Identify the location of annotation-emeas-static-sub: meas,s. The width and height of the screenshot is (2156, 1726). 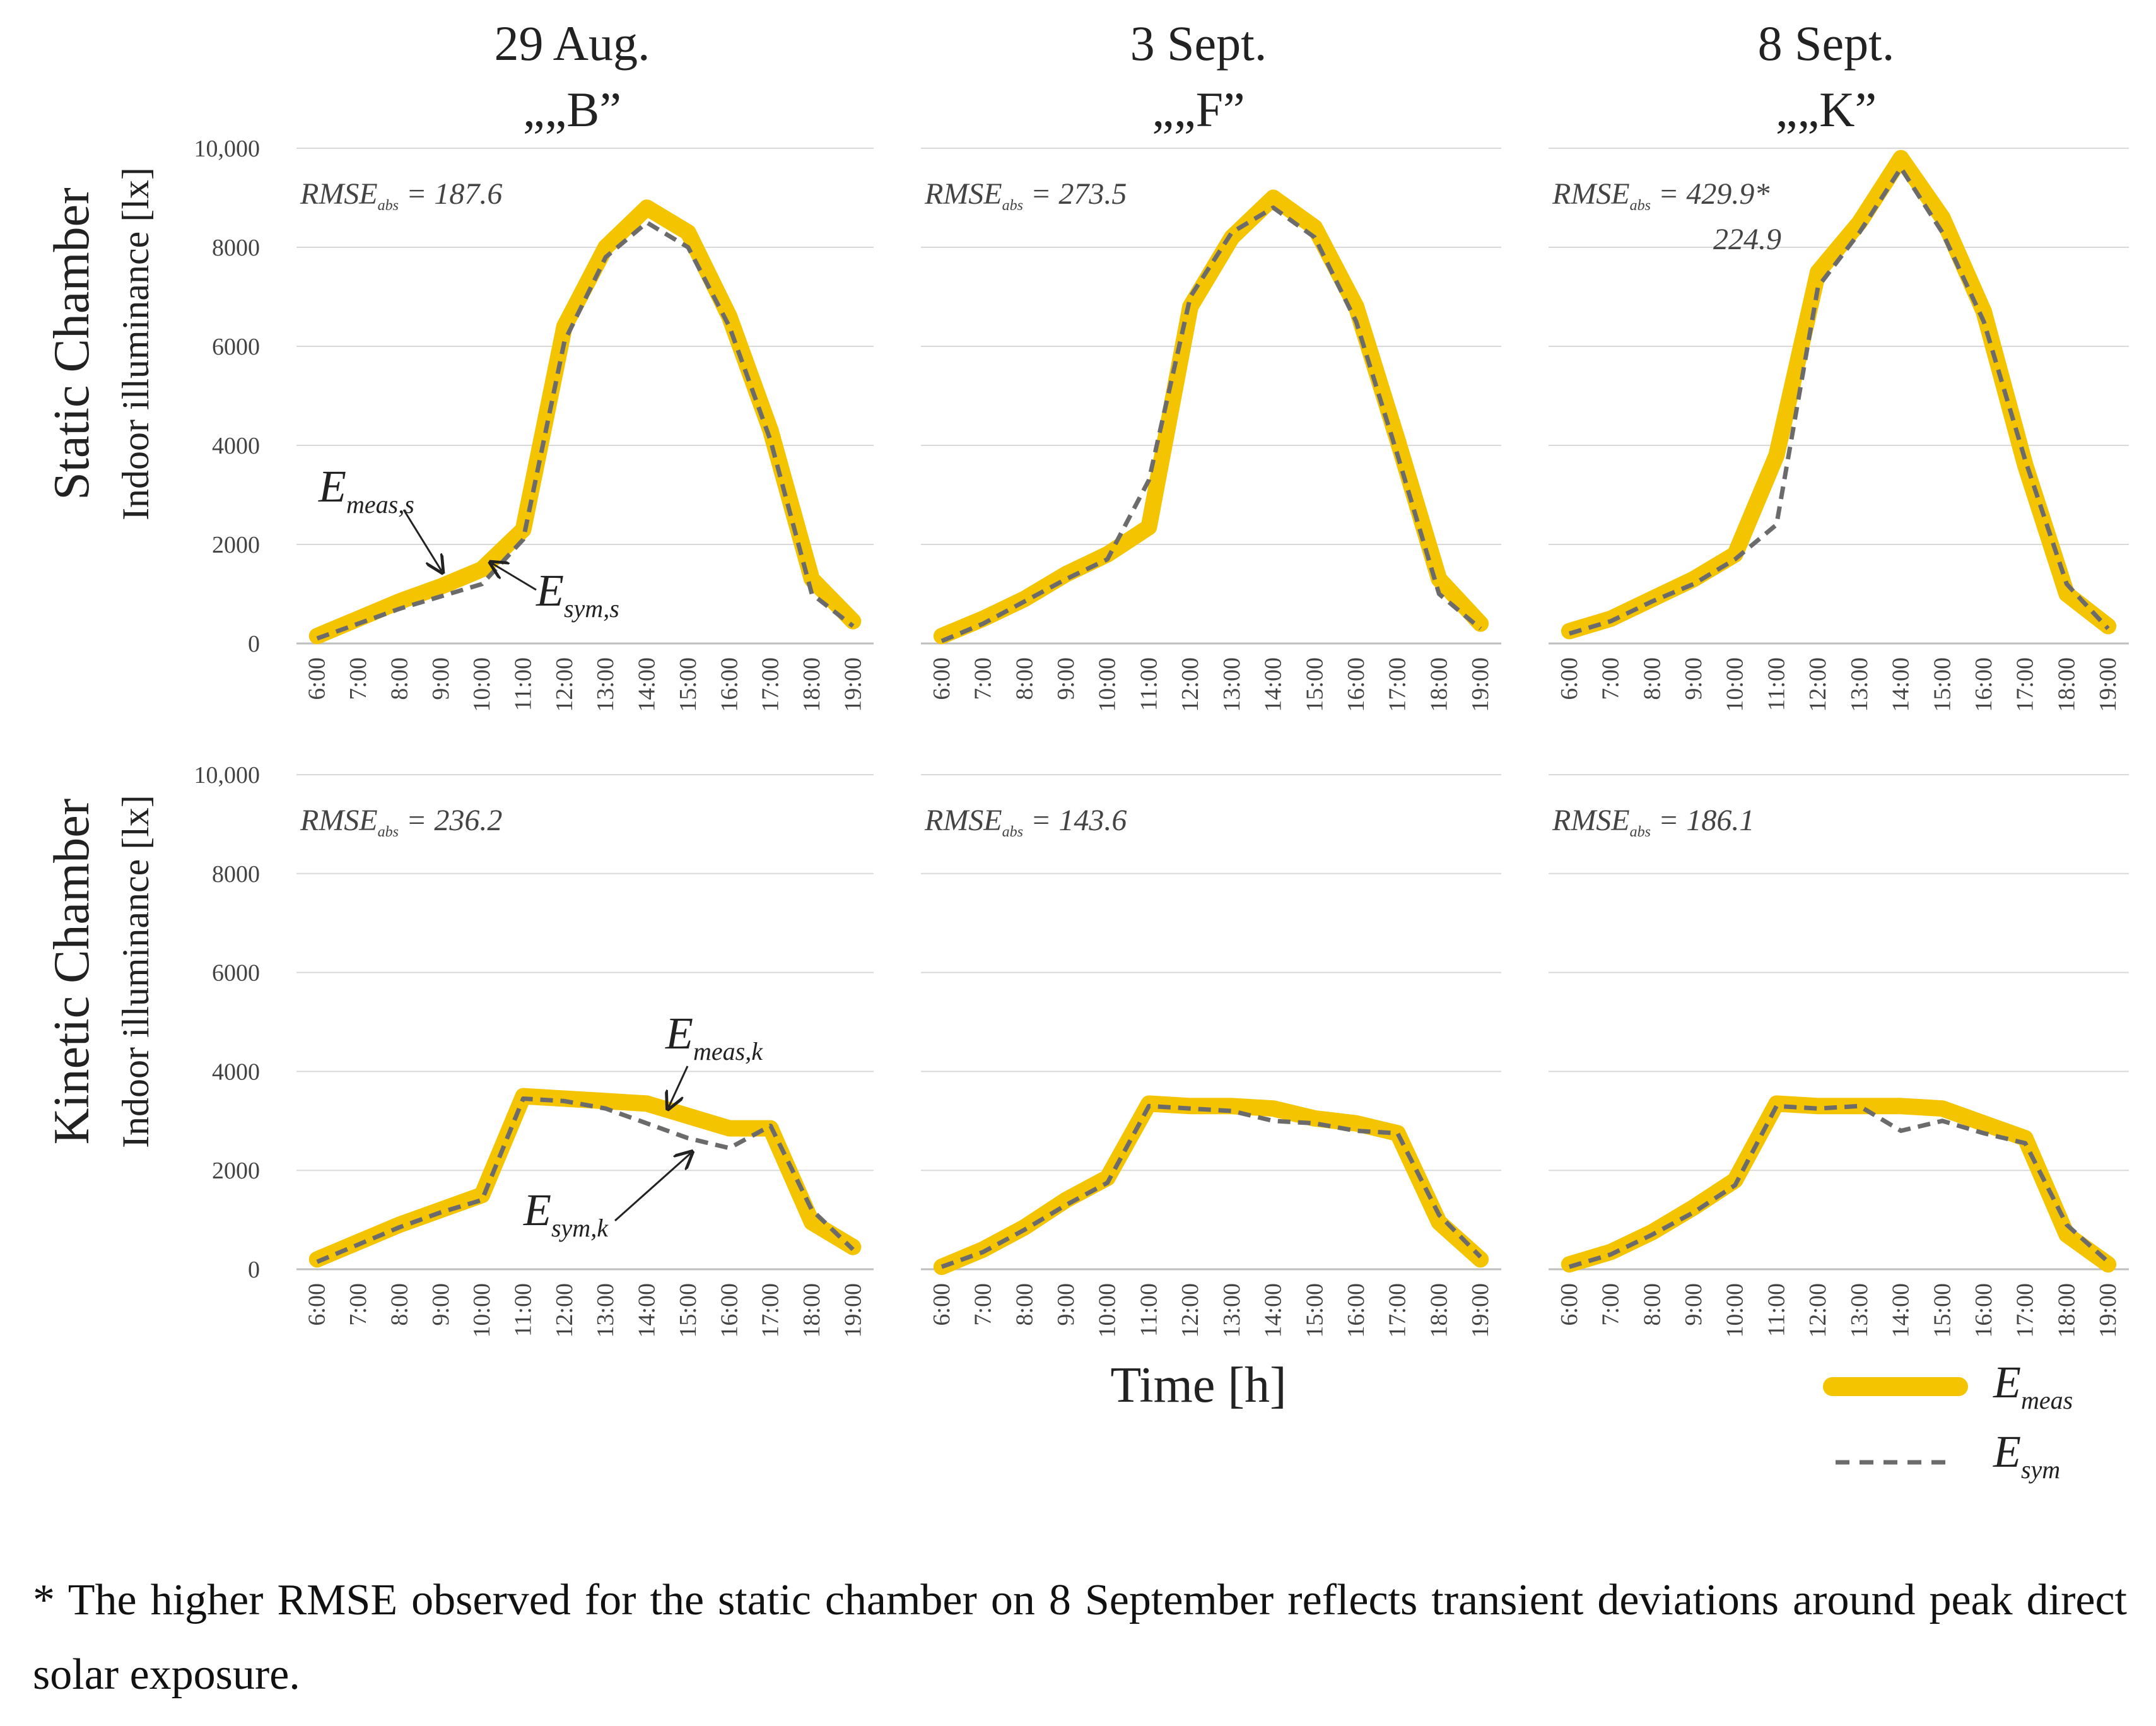
(380, 504).